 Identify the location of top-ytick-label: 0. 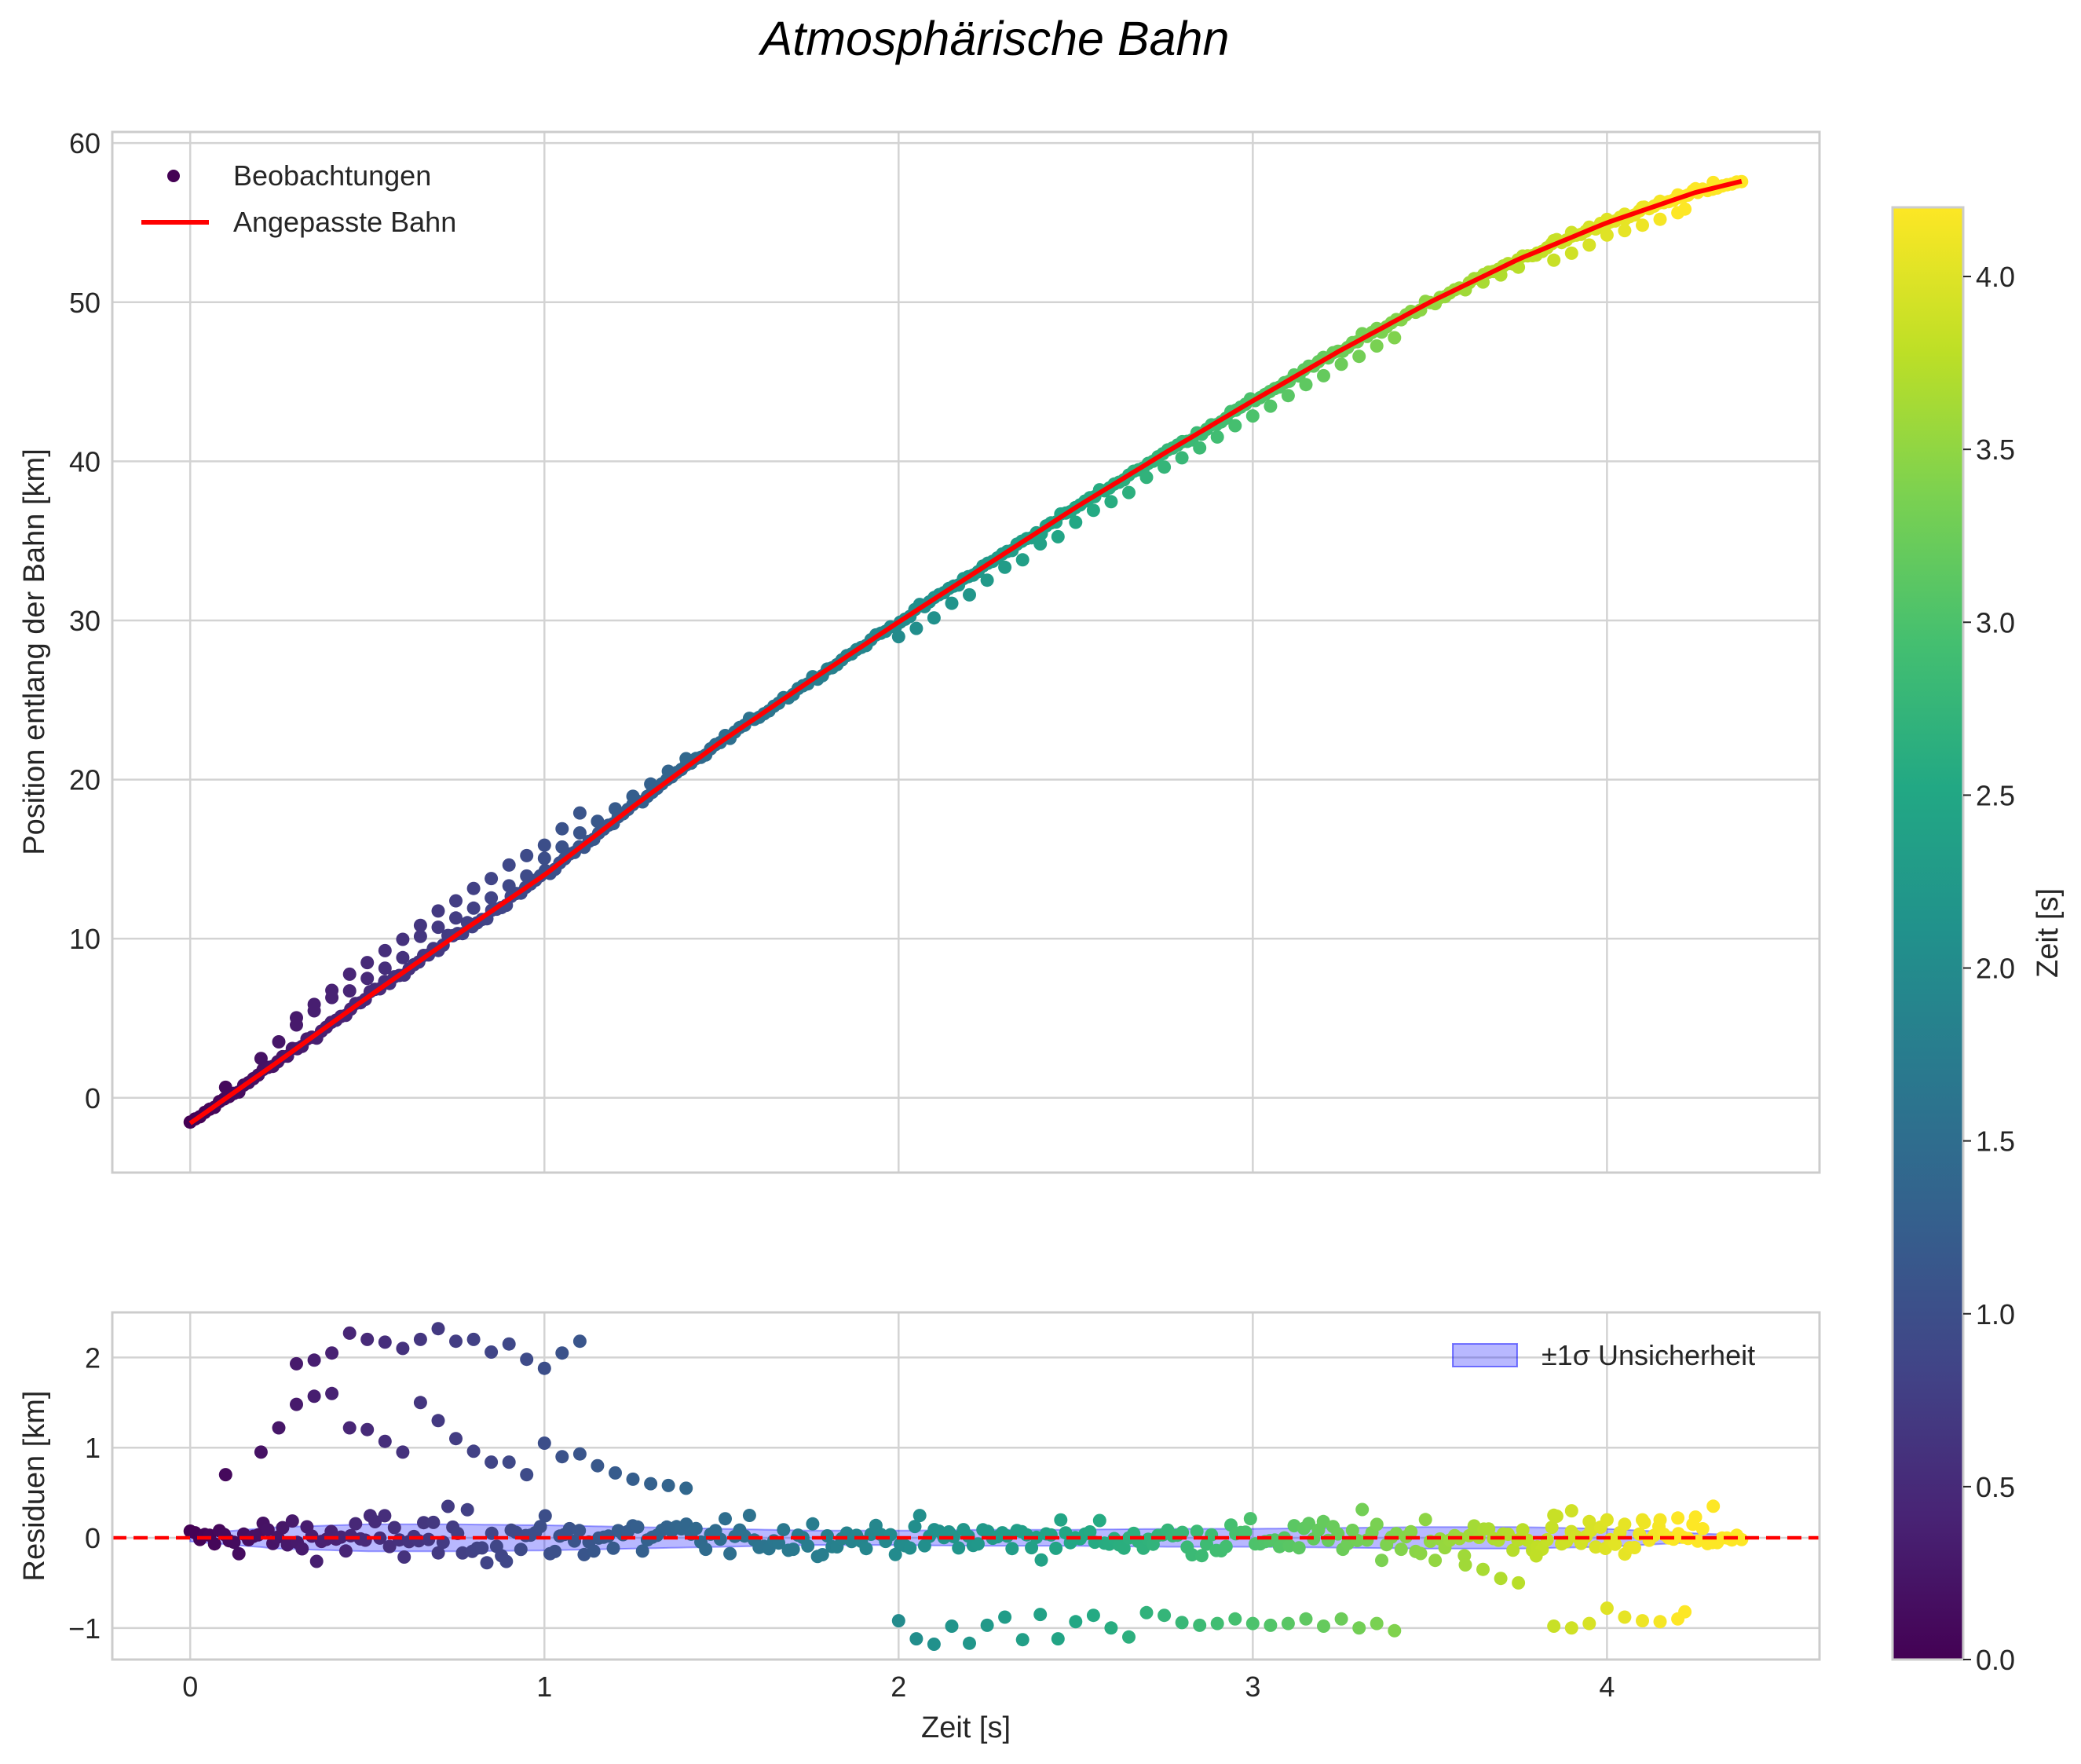
(93, 1098).